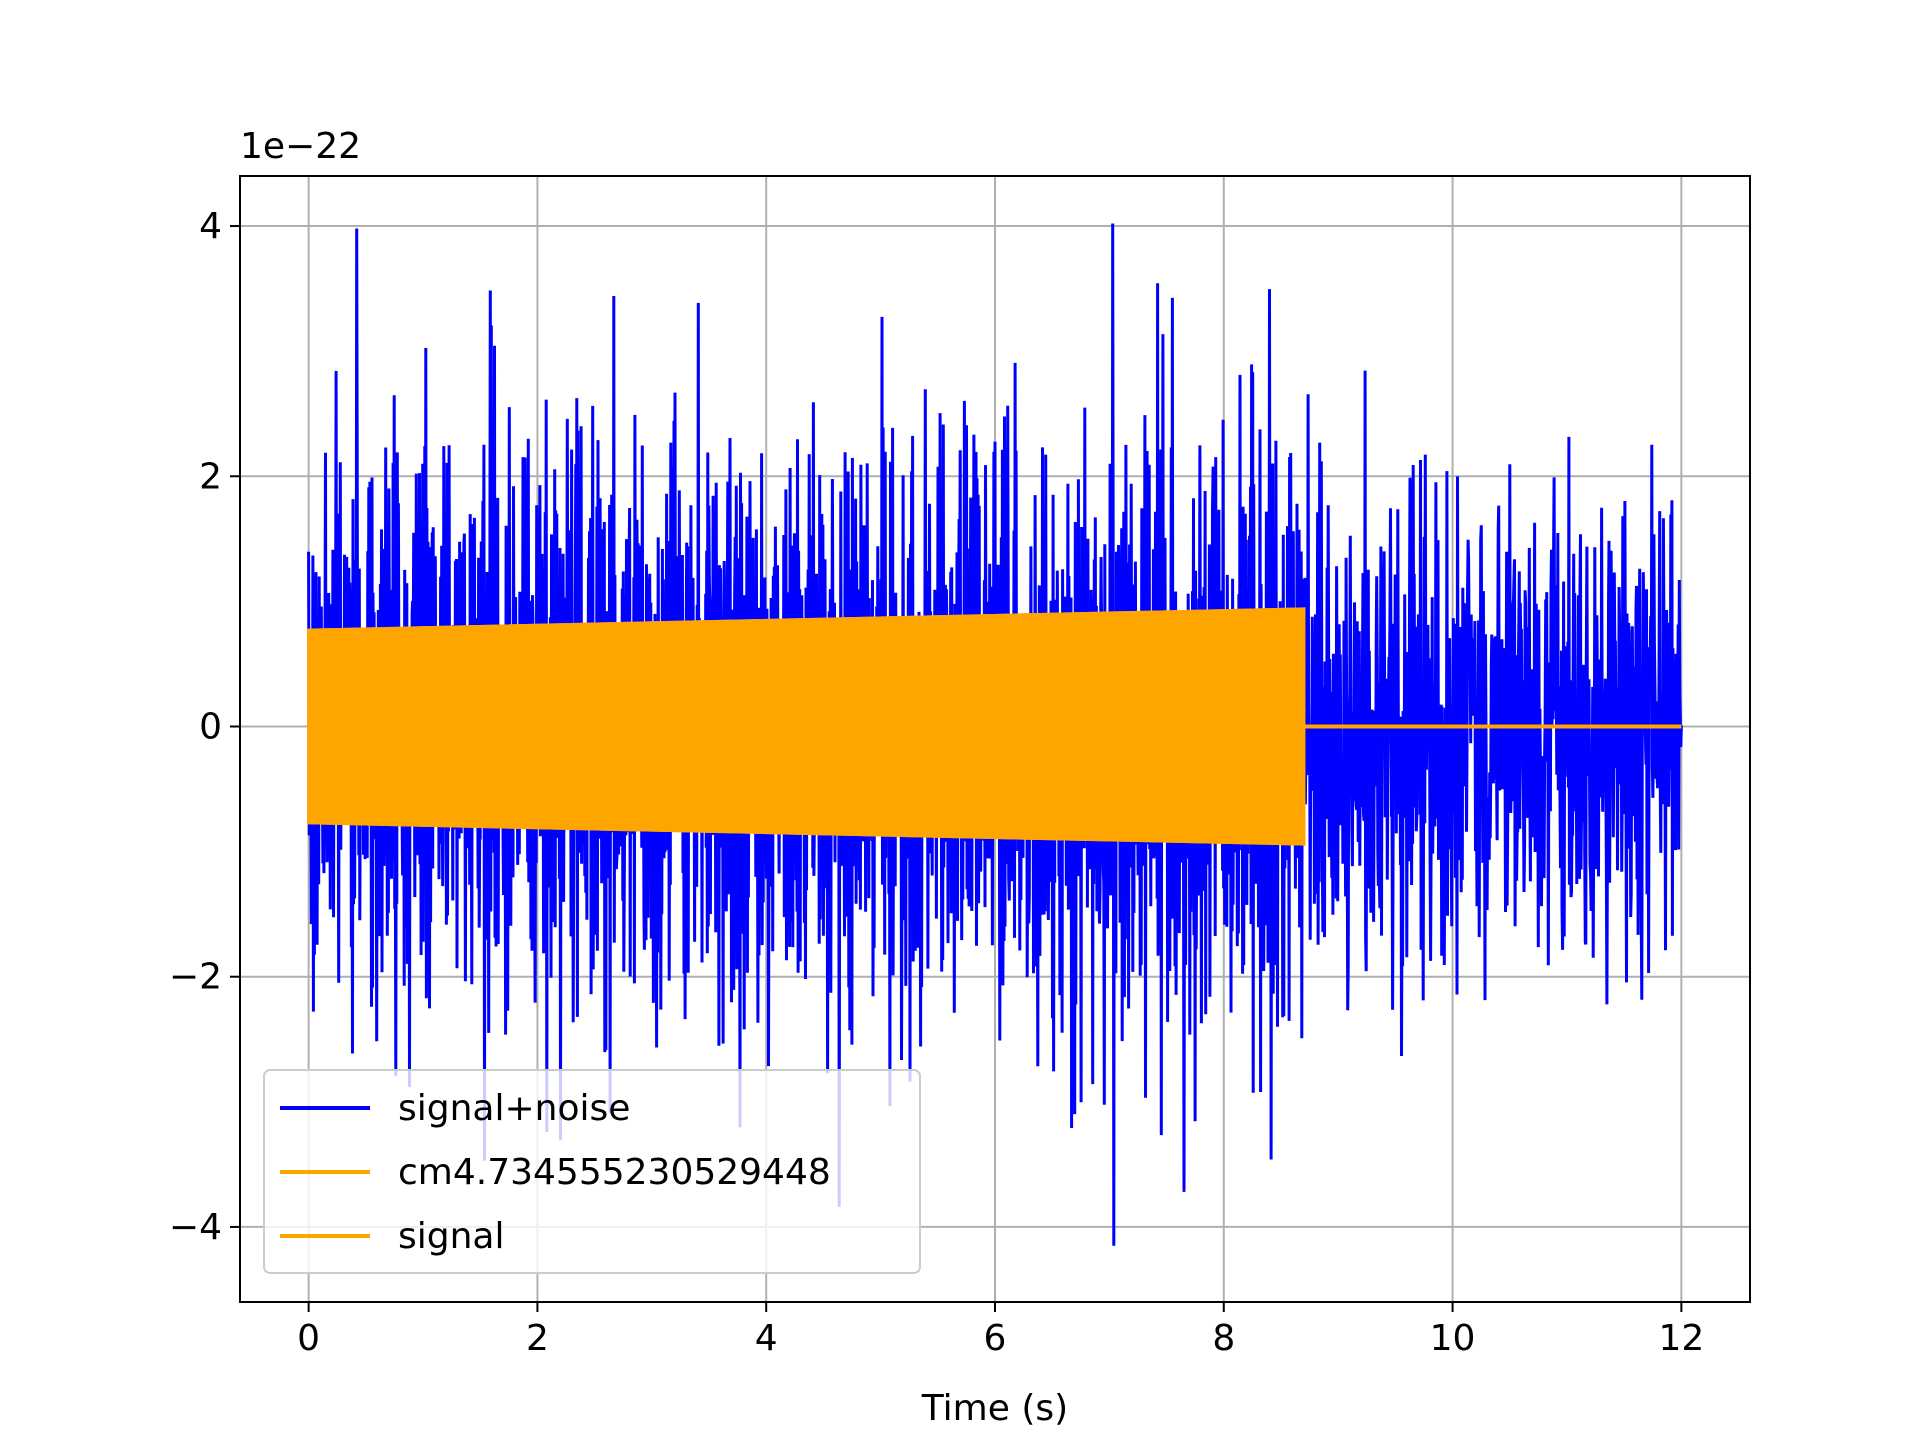 This screenshot has height=1440, width=1920. I want to click on y-tick-label: 2, so click(210, 476).